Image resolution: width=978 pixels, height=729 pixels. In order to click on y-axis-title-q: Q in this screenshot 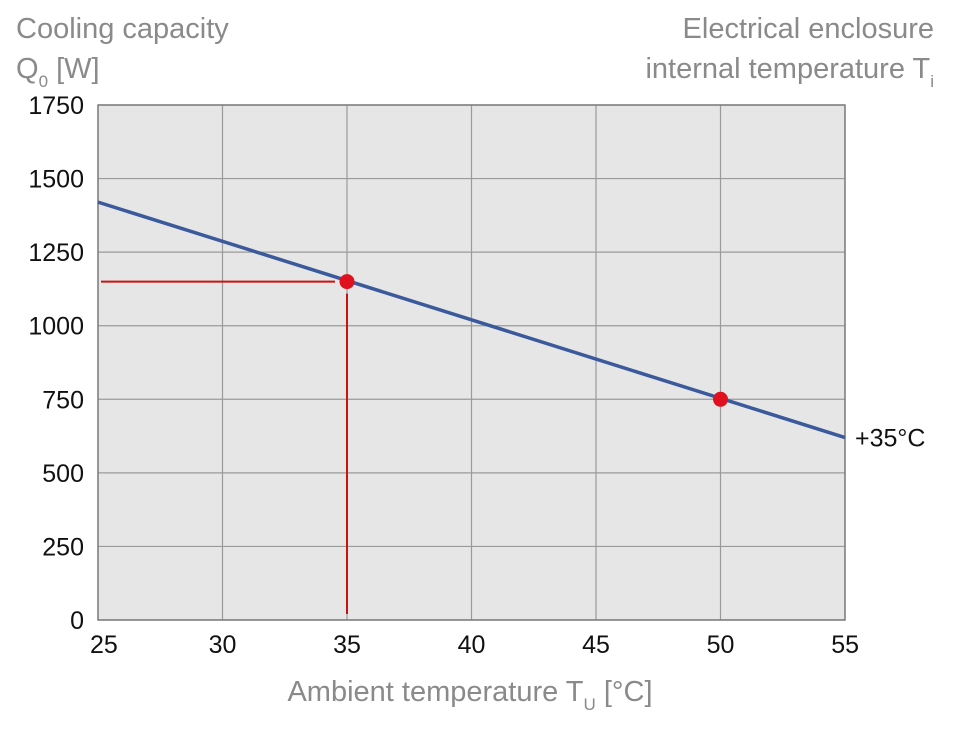, I will do `click(27, 69)`.